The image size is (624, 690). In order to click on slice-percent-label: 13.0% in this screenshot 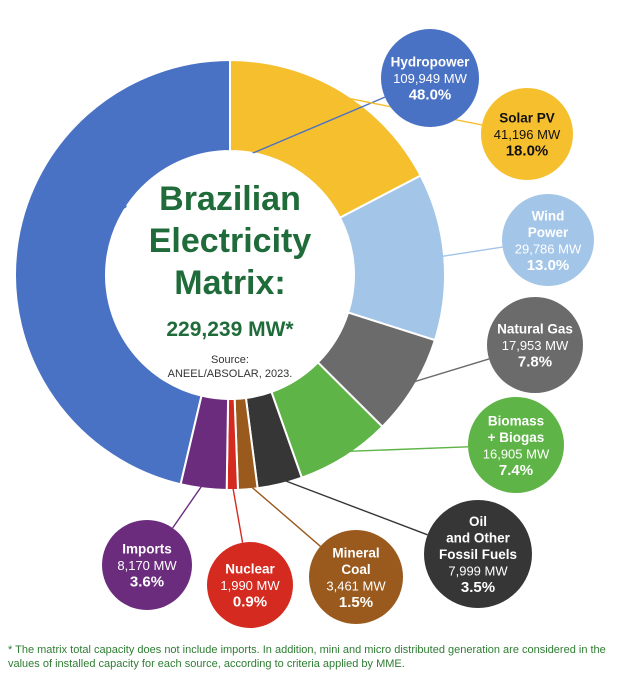, I will do `click(548, 265)`.